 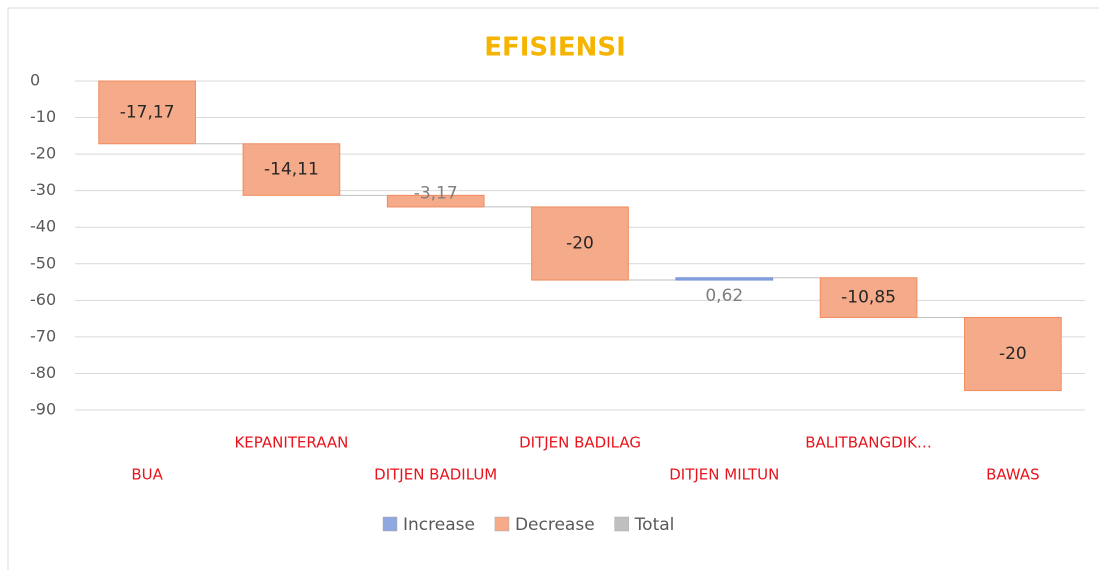 I want to click on x-tick-label: BUA, so click(x=147, y=475).